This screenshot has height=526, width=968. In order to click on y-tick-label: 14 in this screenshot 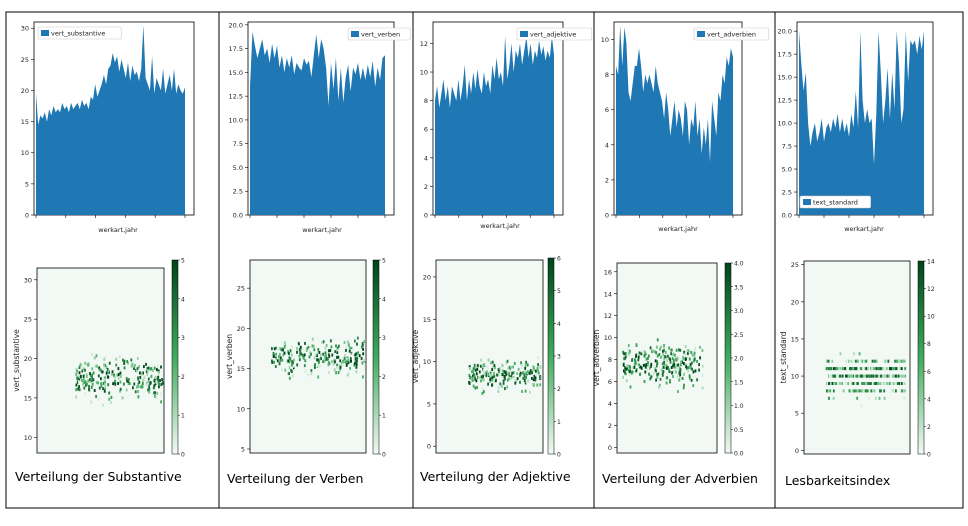, I will do `click(608, 294)`.